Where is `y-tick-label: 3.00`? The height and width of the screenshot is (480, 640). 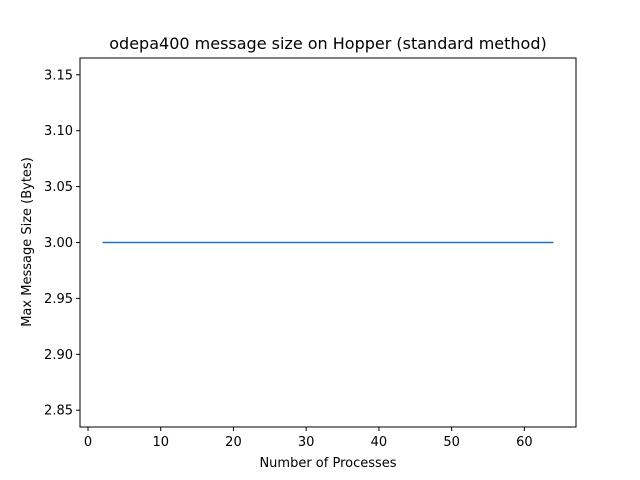 y-tick-label: 3.00 is located at coordinates (58, 243).